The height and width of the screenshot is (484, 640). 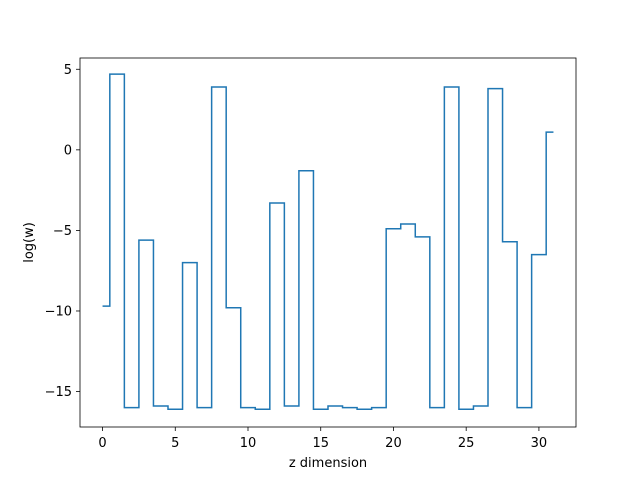 I want to click on y-tick-label: −5, so click(x=62, y=231).